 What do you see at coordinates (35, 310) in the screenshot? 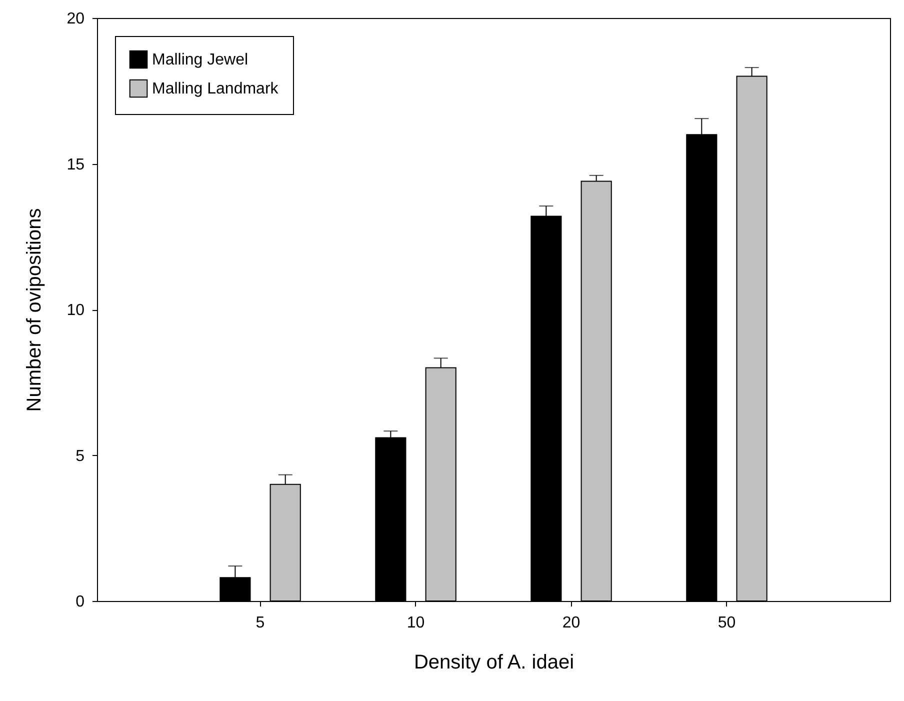
I see `y-axis-title: Number of ovipositions` at bounding box center [35, 310].